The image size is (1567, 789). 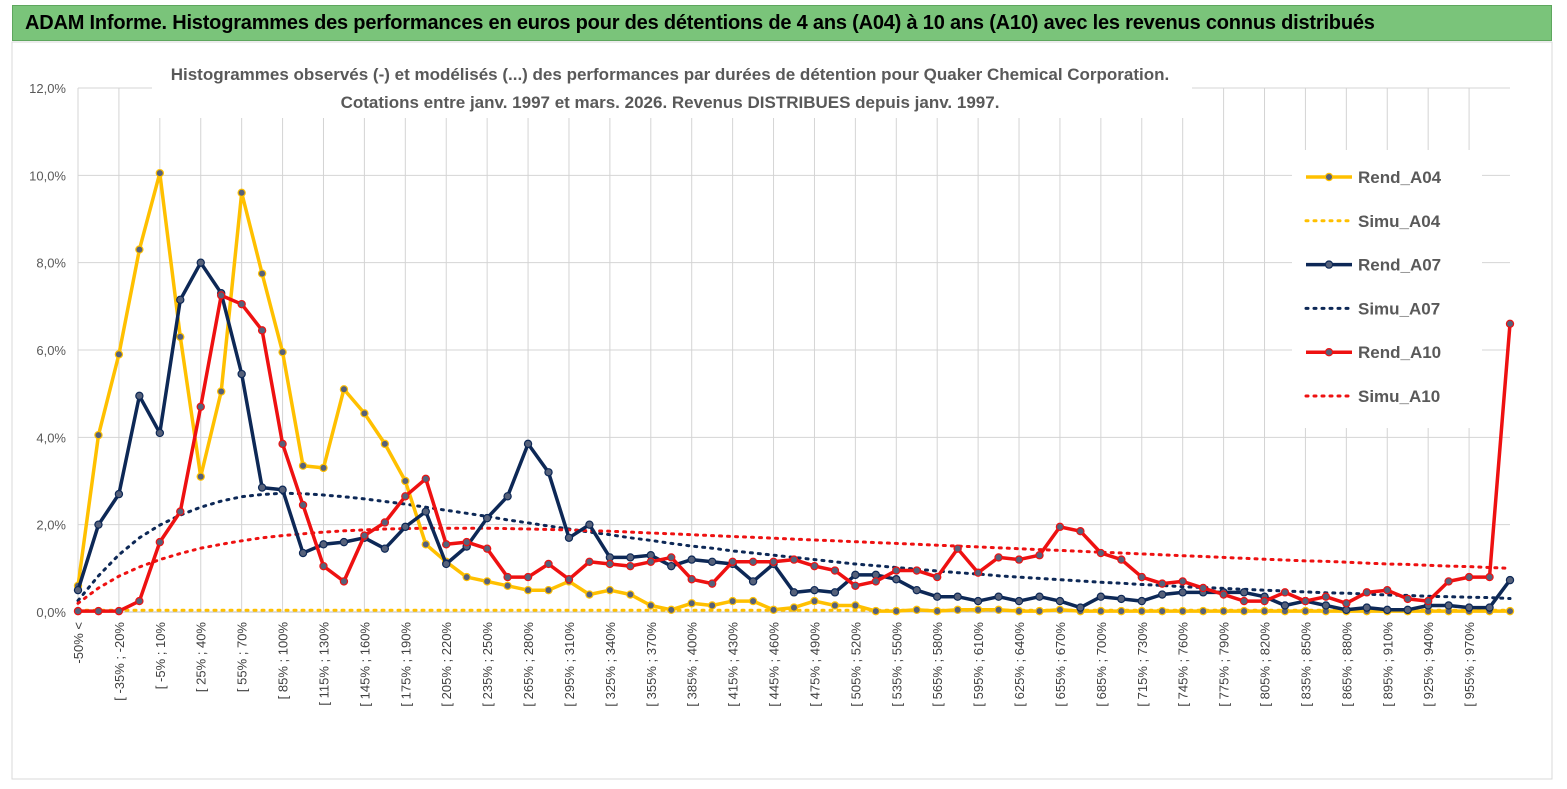 What do you see at coordinates (160, 656) in the screenshot?
I see `x-tick-label: [ -5% ; 10%` at bounding box center [160, 656].